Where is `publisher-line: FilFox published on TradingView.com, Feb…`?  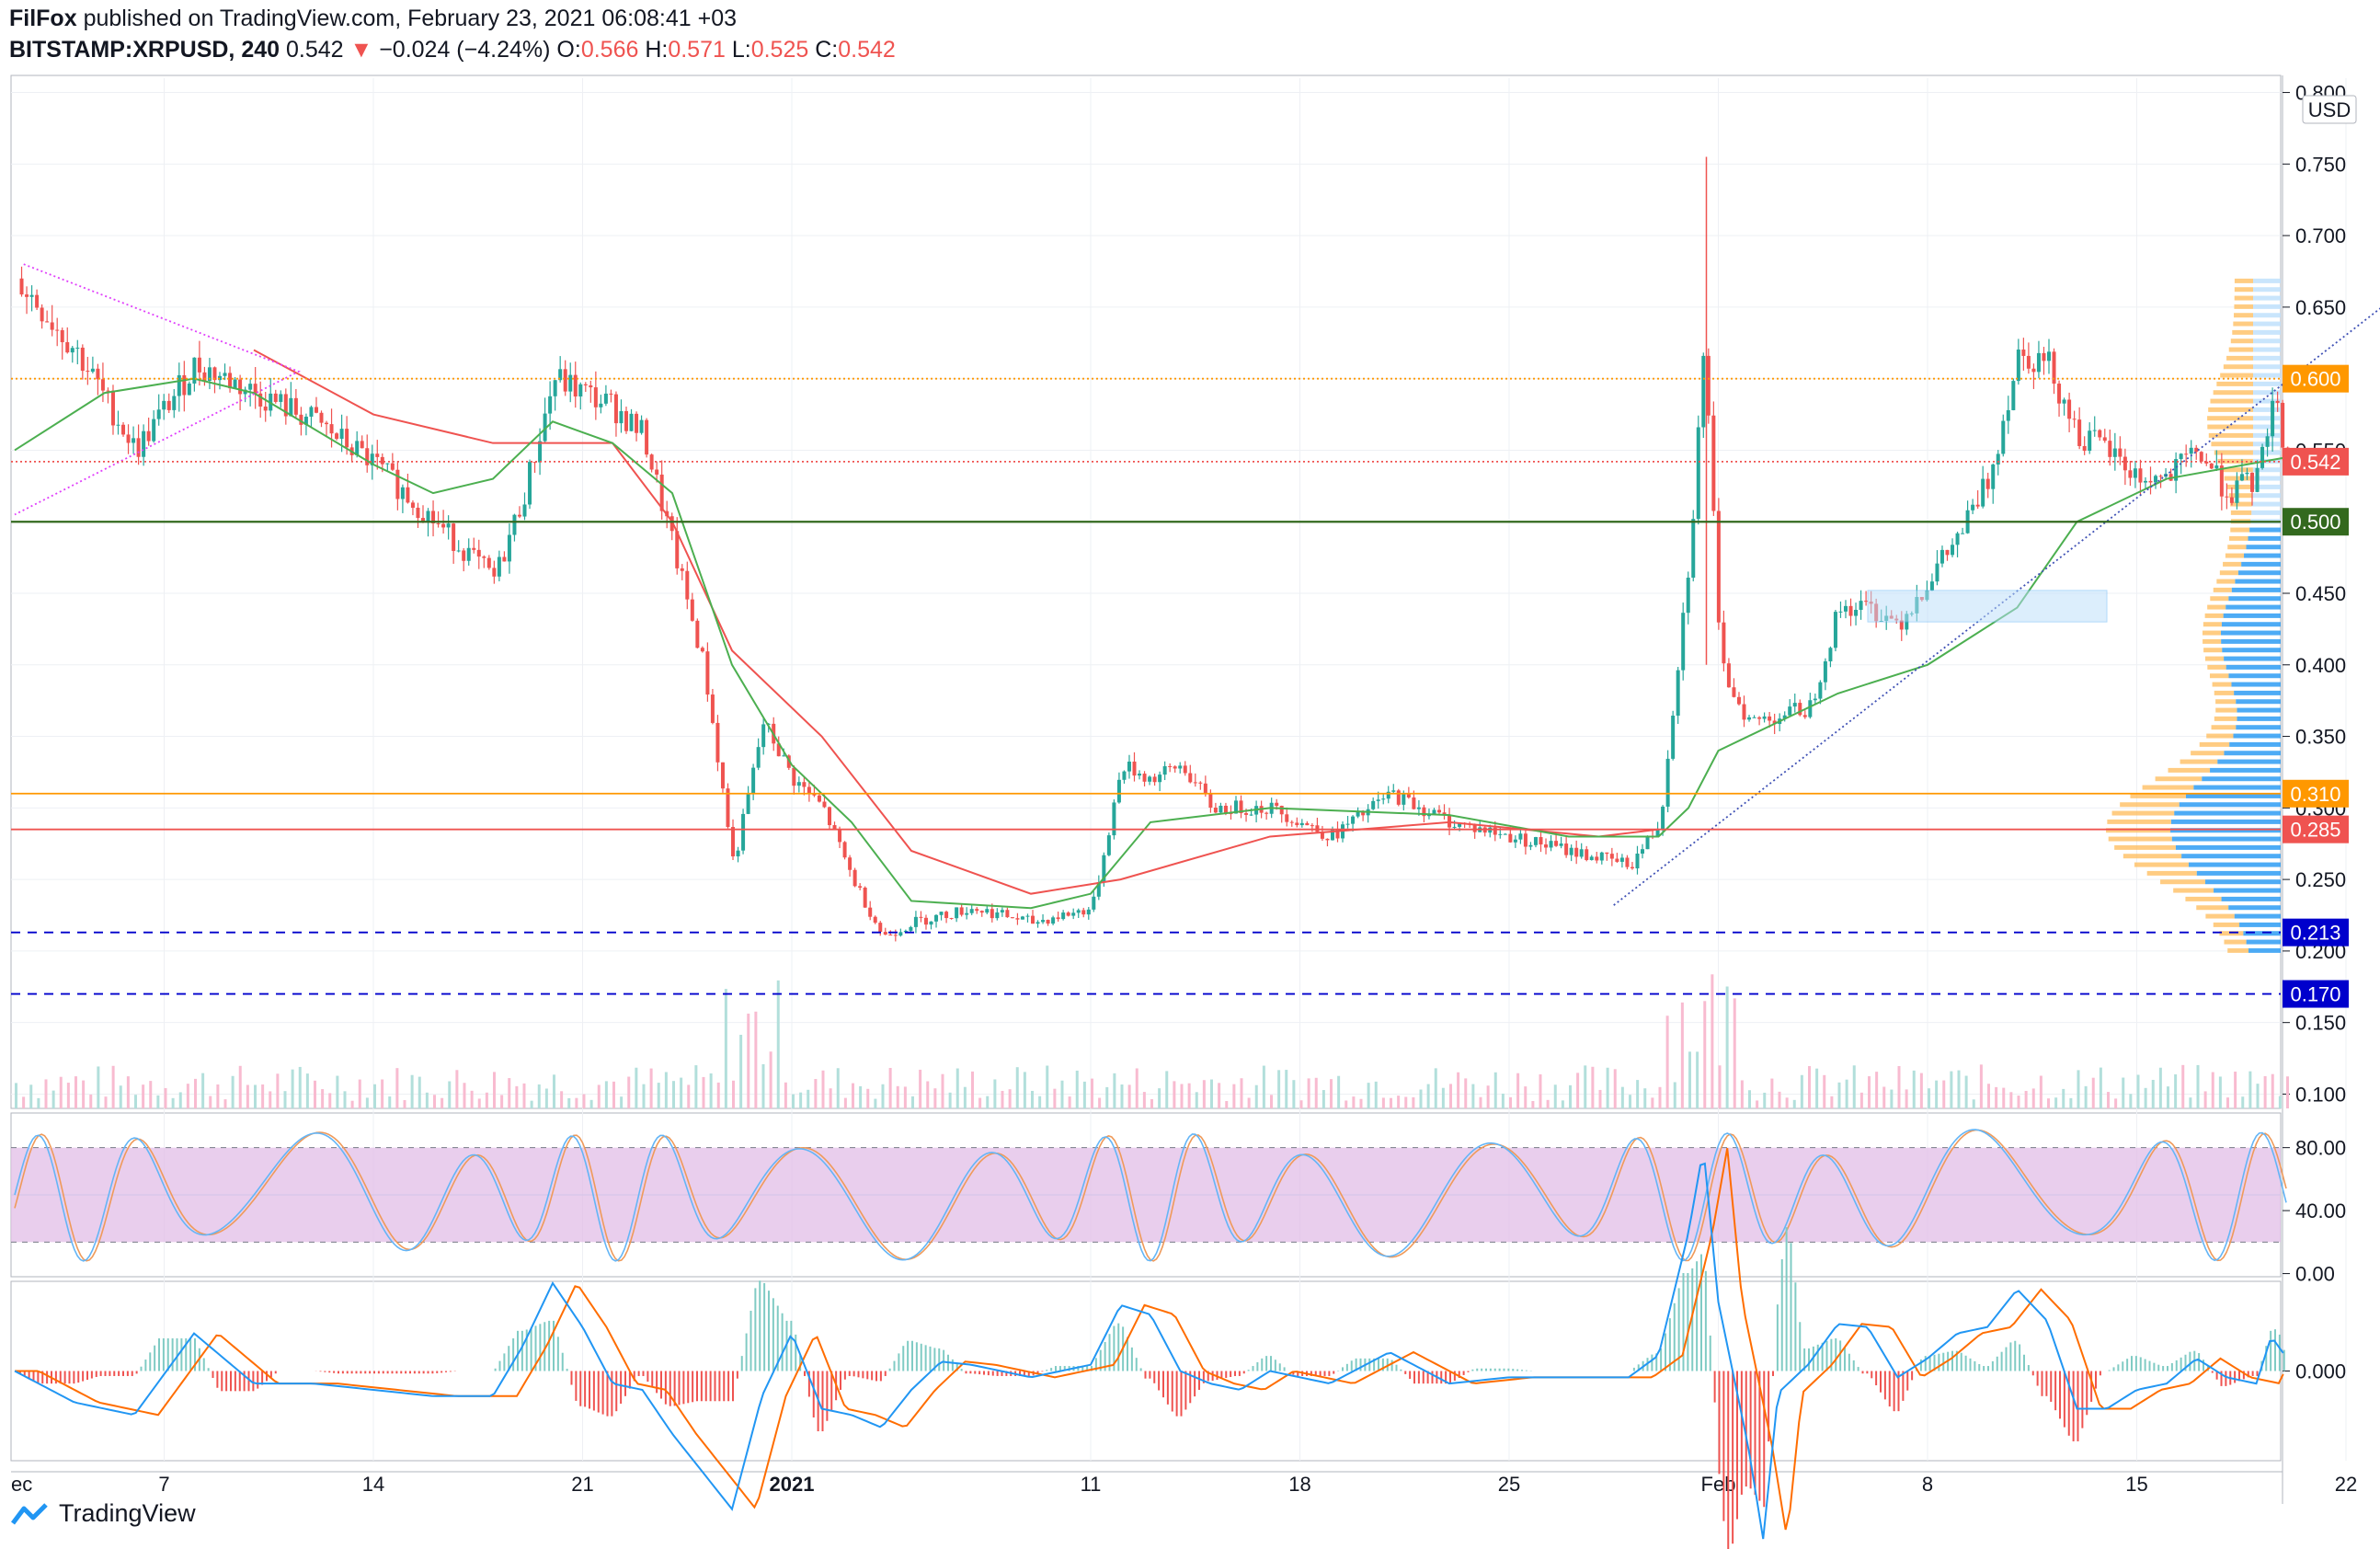
publisher-line: FilFox published on TradingView.com, Feb… is located at coordinates (373, 19).